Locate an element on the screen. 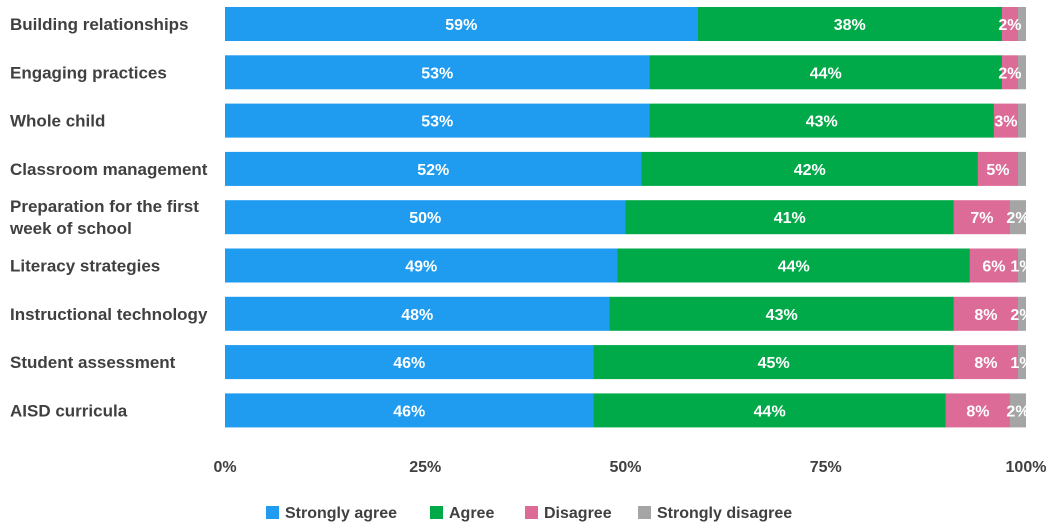 This screenshot has width=1049, height=529. x-tick-label: 100% is located at coordinates (1026, 467).